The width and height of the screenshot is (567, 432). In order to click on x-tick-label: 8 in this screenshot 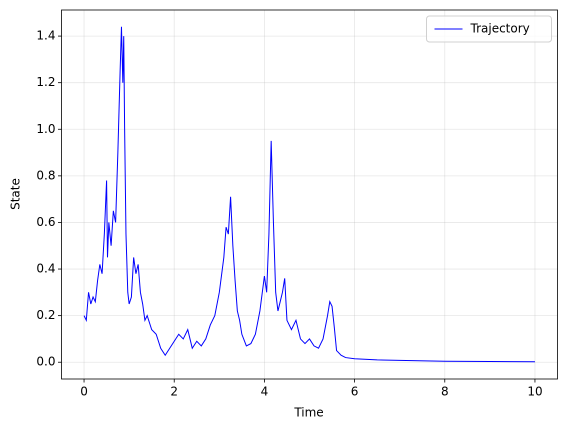, I will do `click(445, 392)`.